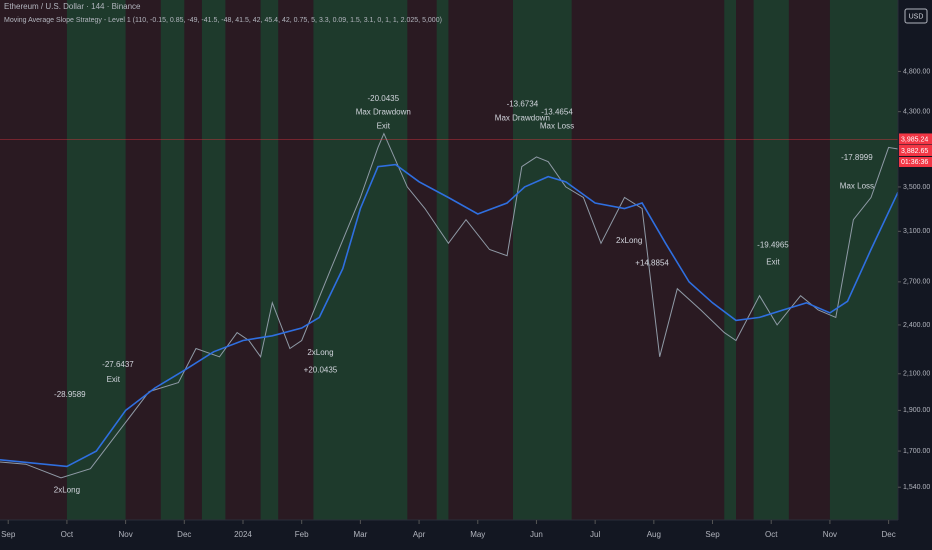 This screenshot has height=550, width=932. Describe the element at coordinates (243, 534) in the screenshot. I see `x-tick-label: 2024` at that location.